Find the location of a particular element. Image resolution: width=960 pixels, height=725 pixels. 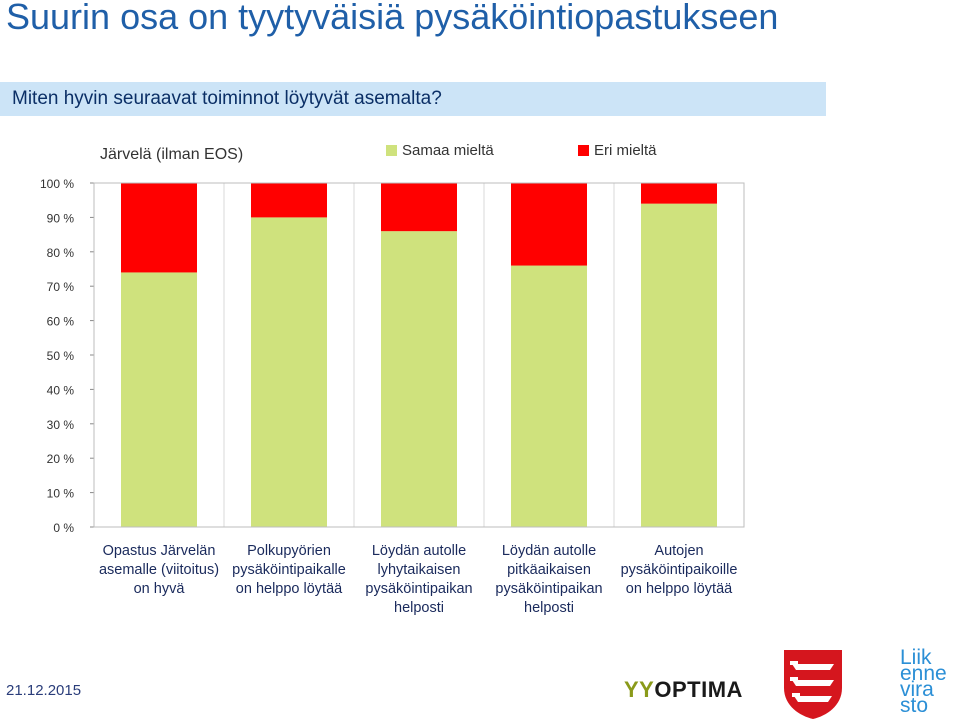

optima-logo: YYOPTIMA is located at coordinates (683, 690).